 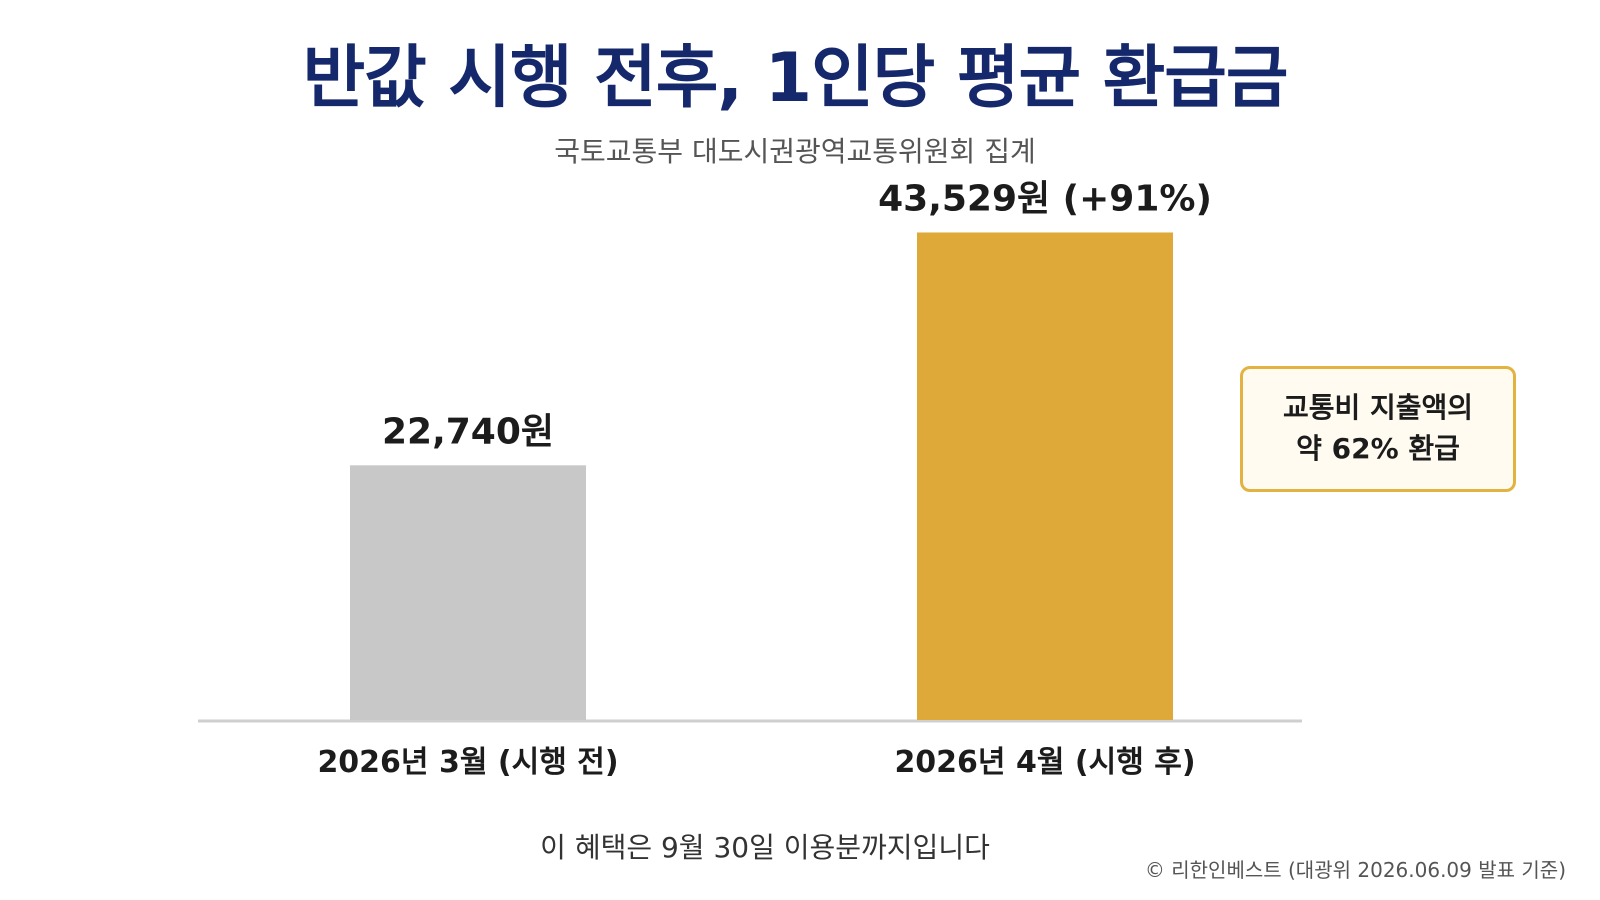 What do you see at coordinates (467, 762) in the screenshot?
I see `category-label-1: 2026년 3월 (시행 전)` at bounding box center [467, 762].